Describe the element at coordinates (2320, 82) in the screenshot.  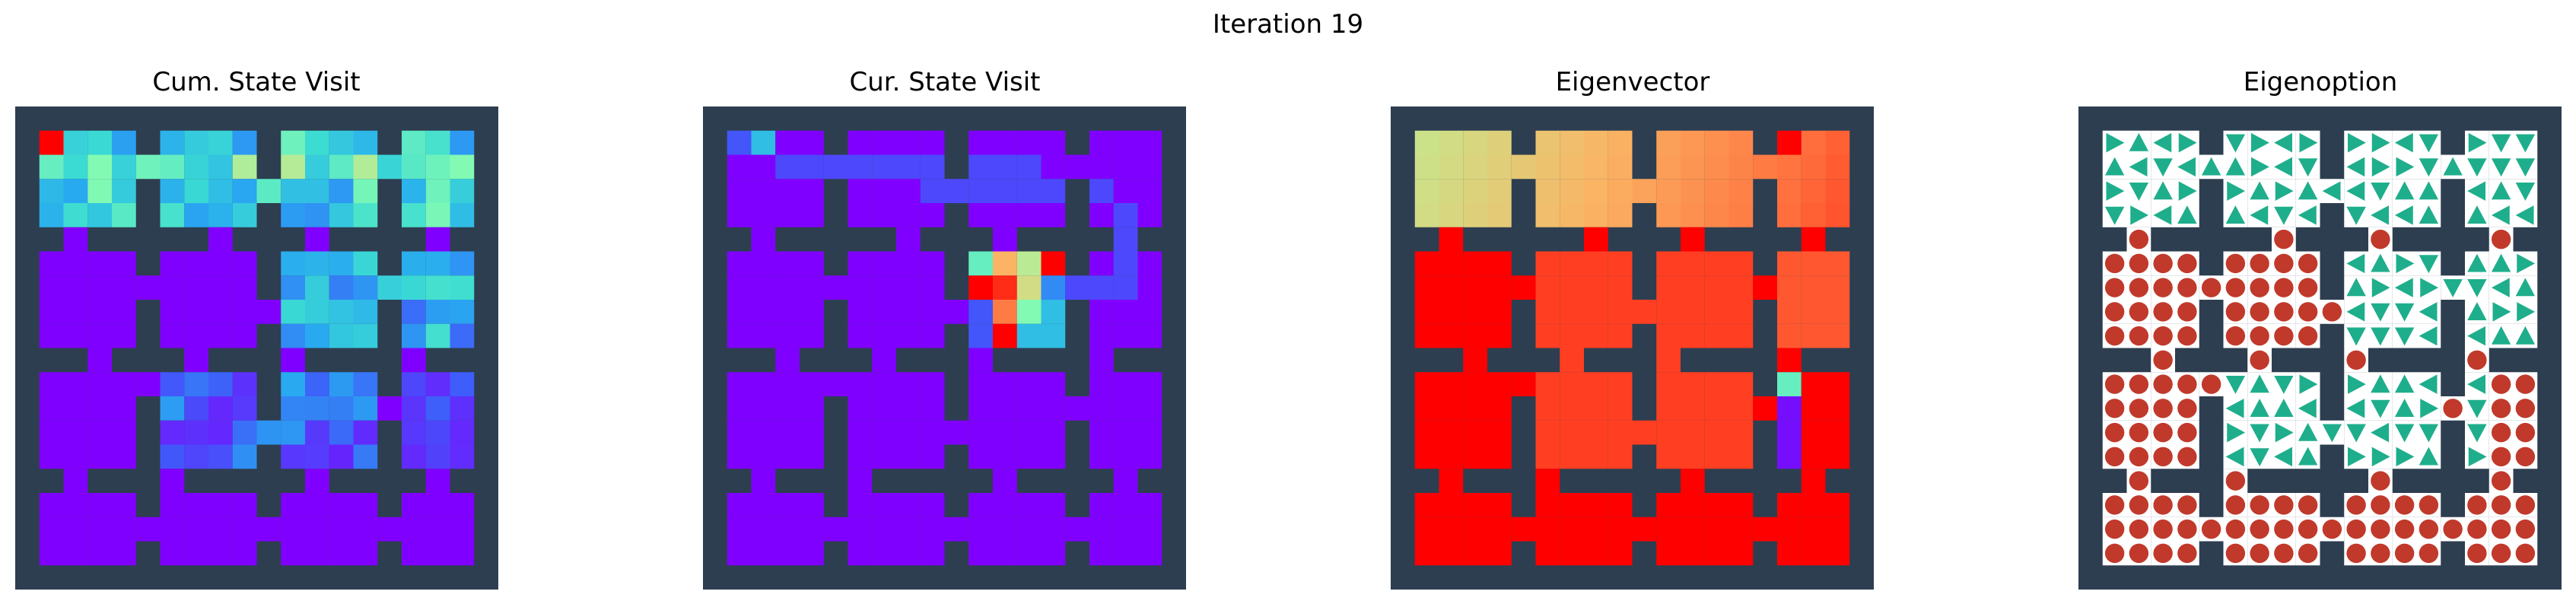
I see `panel-title-eigenoption: Eigenoption` at that location.